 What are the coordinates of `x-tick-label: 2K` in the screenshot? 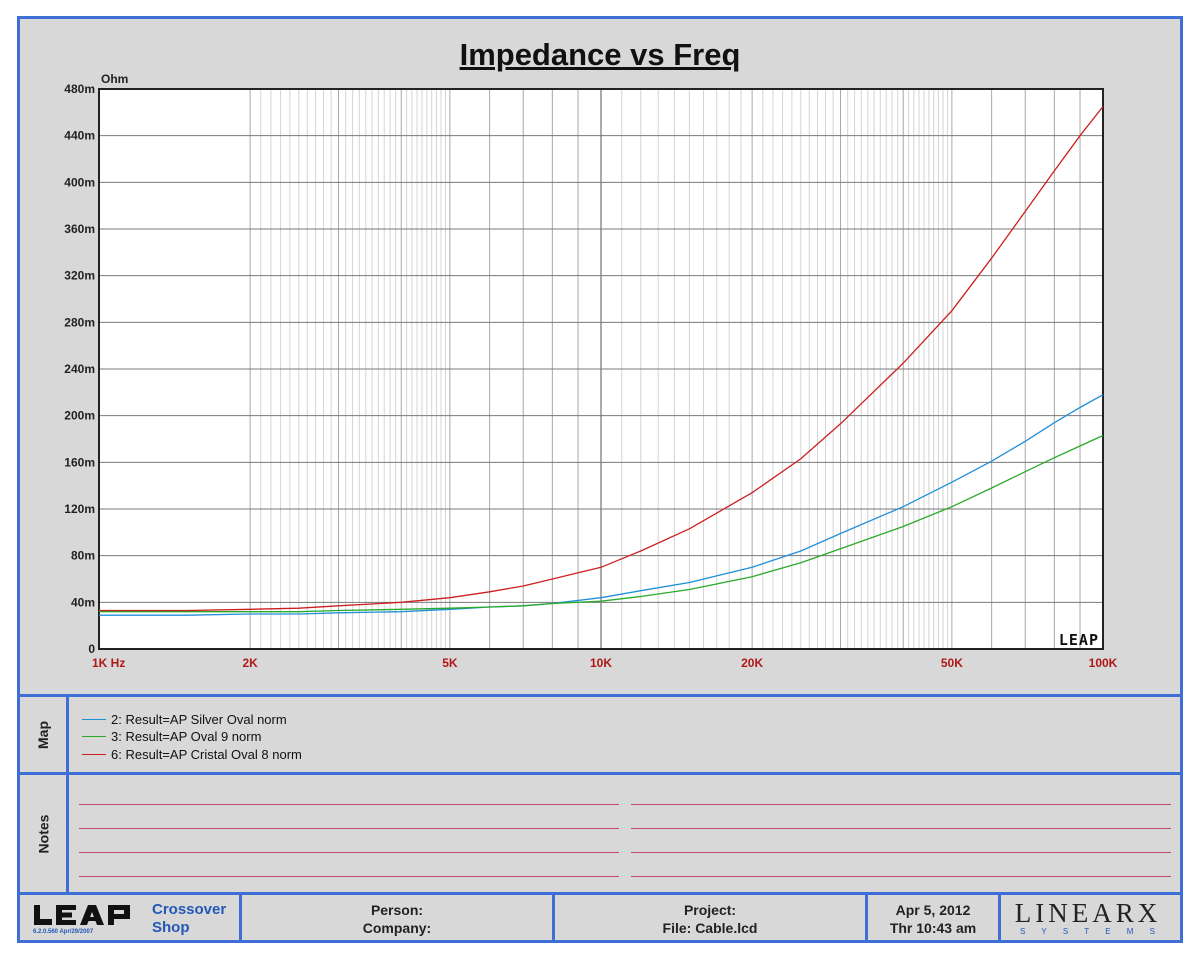 It's located at (250, 663).